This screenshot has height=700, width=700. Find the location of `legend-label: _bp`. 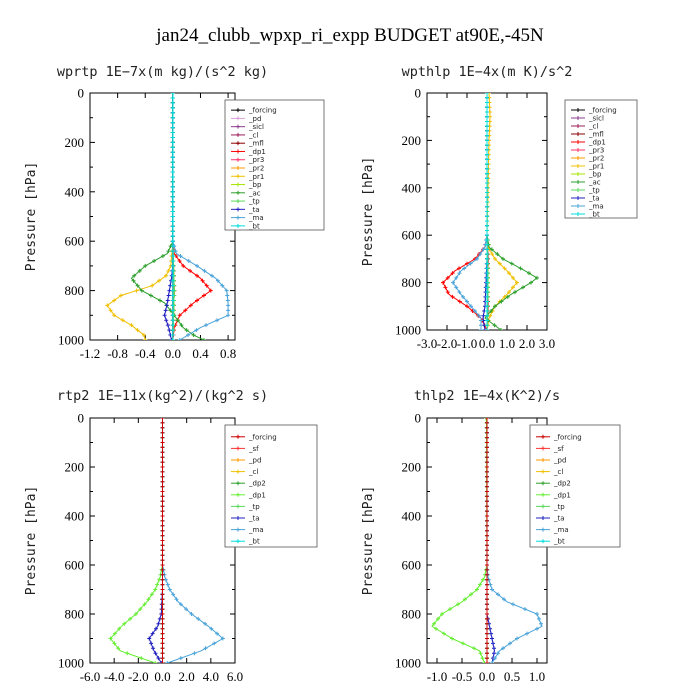

legend-label: _bp is located at coordinates (595, 175).